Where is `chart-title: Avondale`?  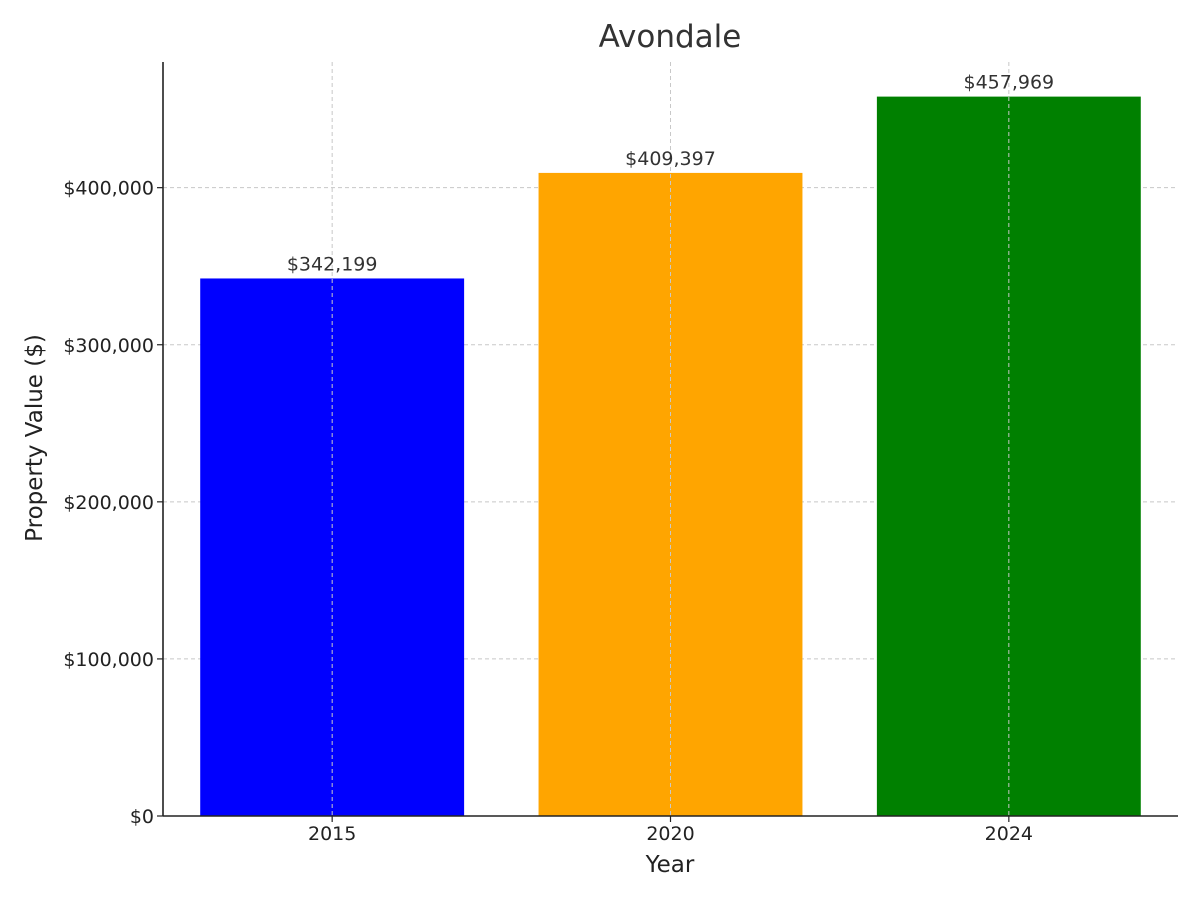
chart-title: Avondale is located at coordinates (670, 37).